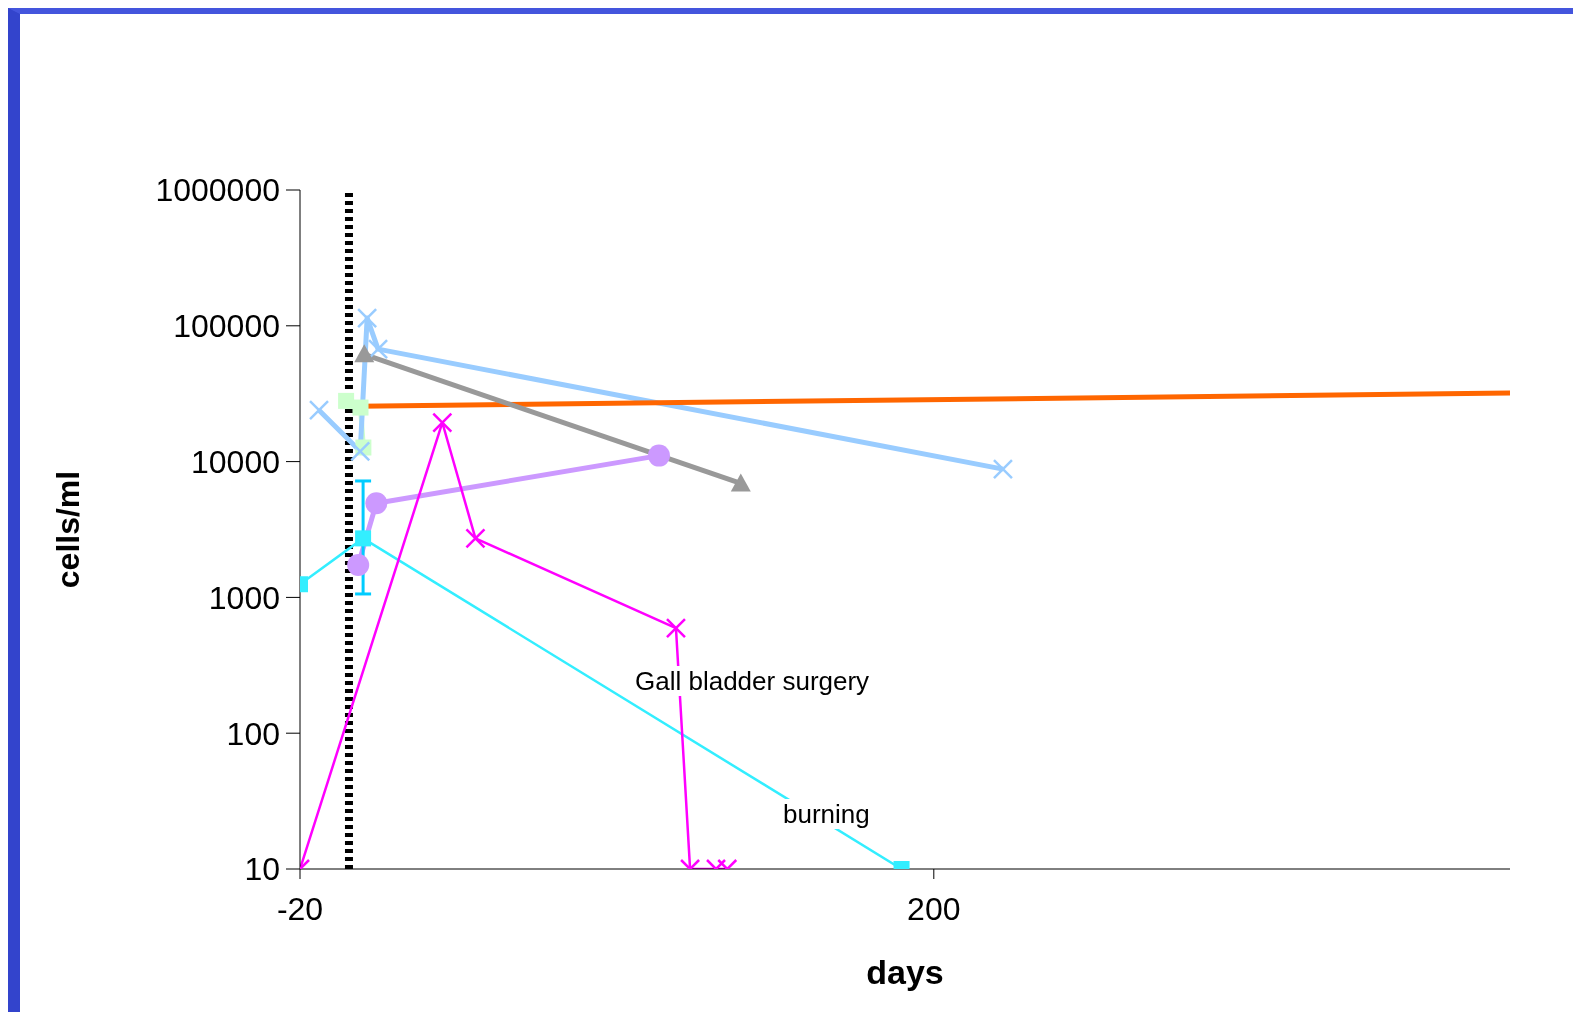  Describe the element at coordinates (826, 814) in the screenshot. I see `annotation: burning` at that location.